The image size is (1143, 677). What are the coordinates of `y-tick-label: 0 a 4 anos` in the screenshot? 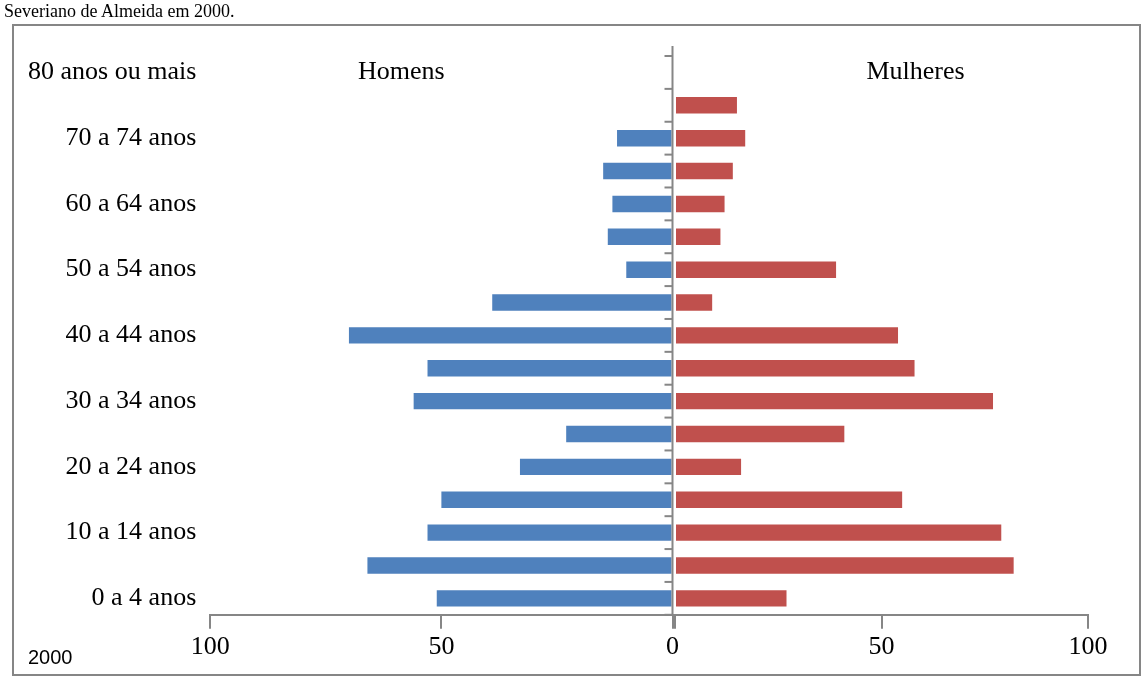 It's located at (144, 597).